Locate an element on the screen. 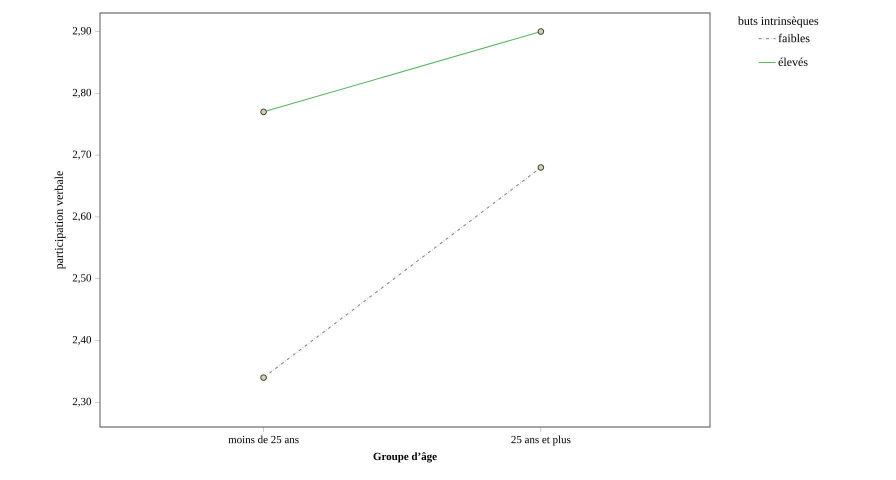 The height and width of the screenshot is (480, 896). legend-label: élevés is located at coordinates (793, 62).